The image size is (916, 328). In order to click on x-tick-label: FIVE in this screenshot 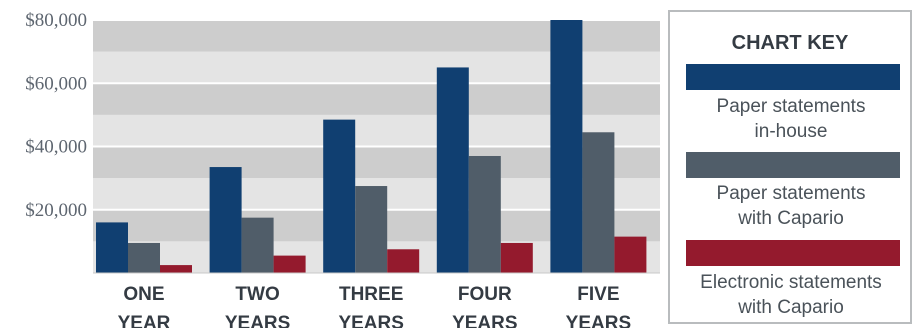, I will do `click(598, 294)`.